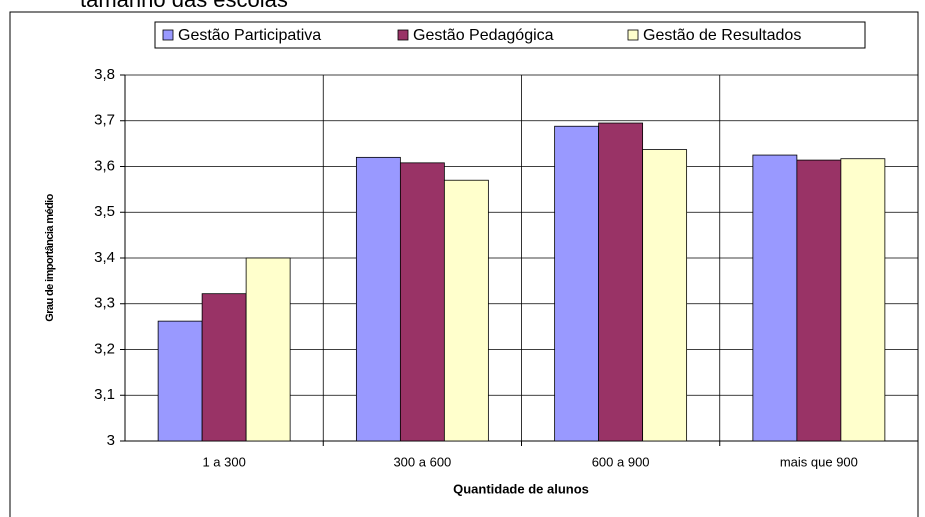 The width and height of the screenshot is (925, 517). I want to click on y-tick-label: 3,3, so click(104, 303).